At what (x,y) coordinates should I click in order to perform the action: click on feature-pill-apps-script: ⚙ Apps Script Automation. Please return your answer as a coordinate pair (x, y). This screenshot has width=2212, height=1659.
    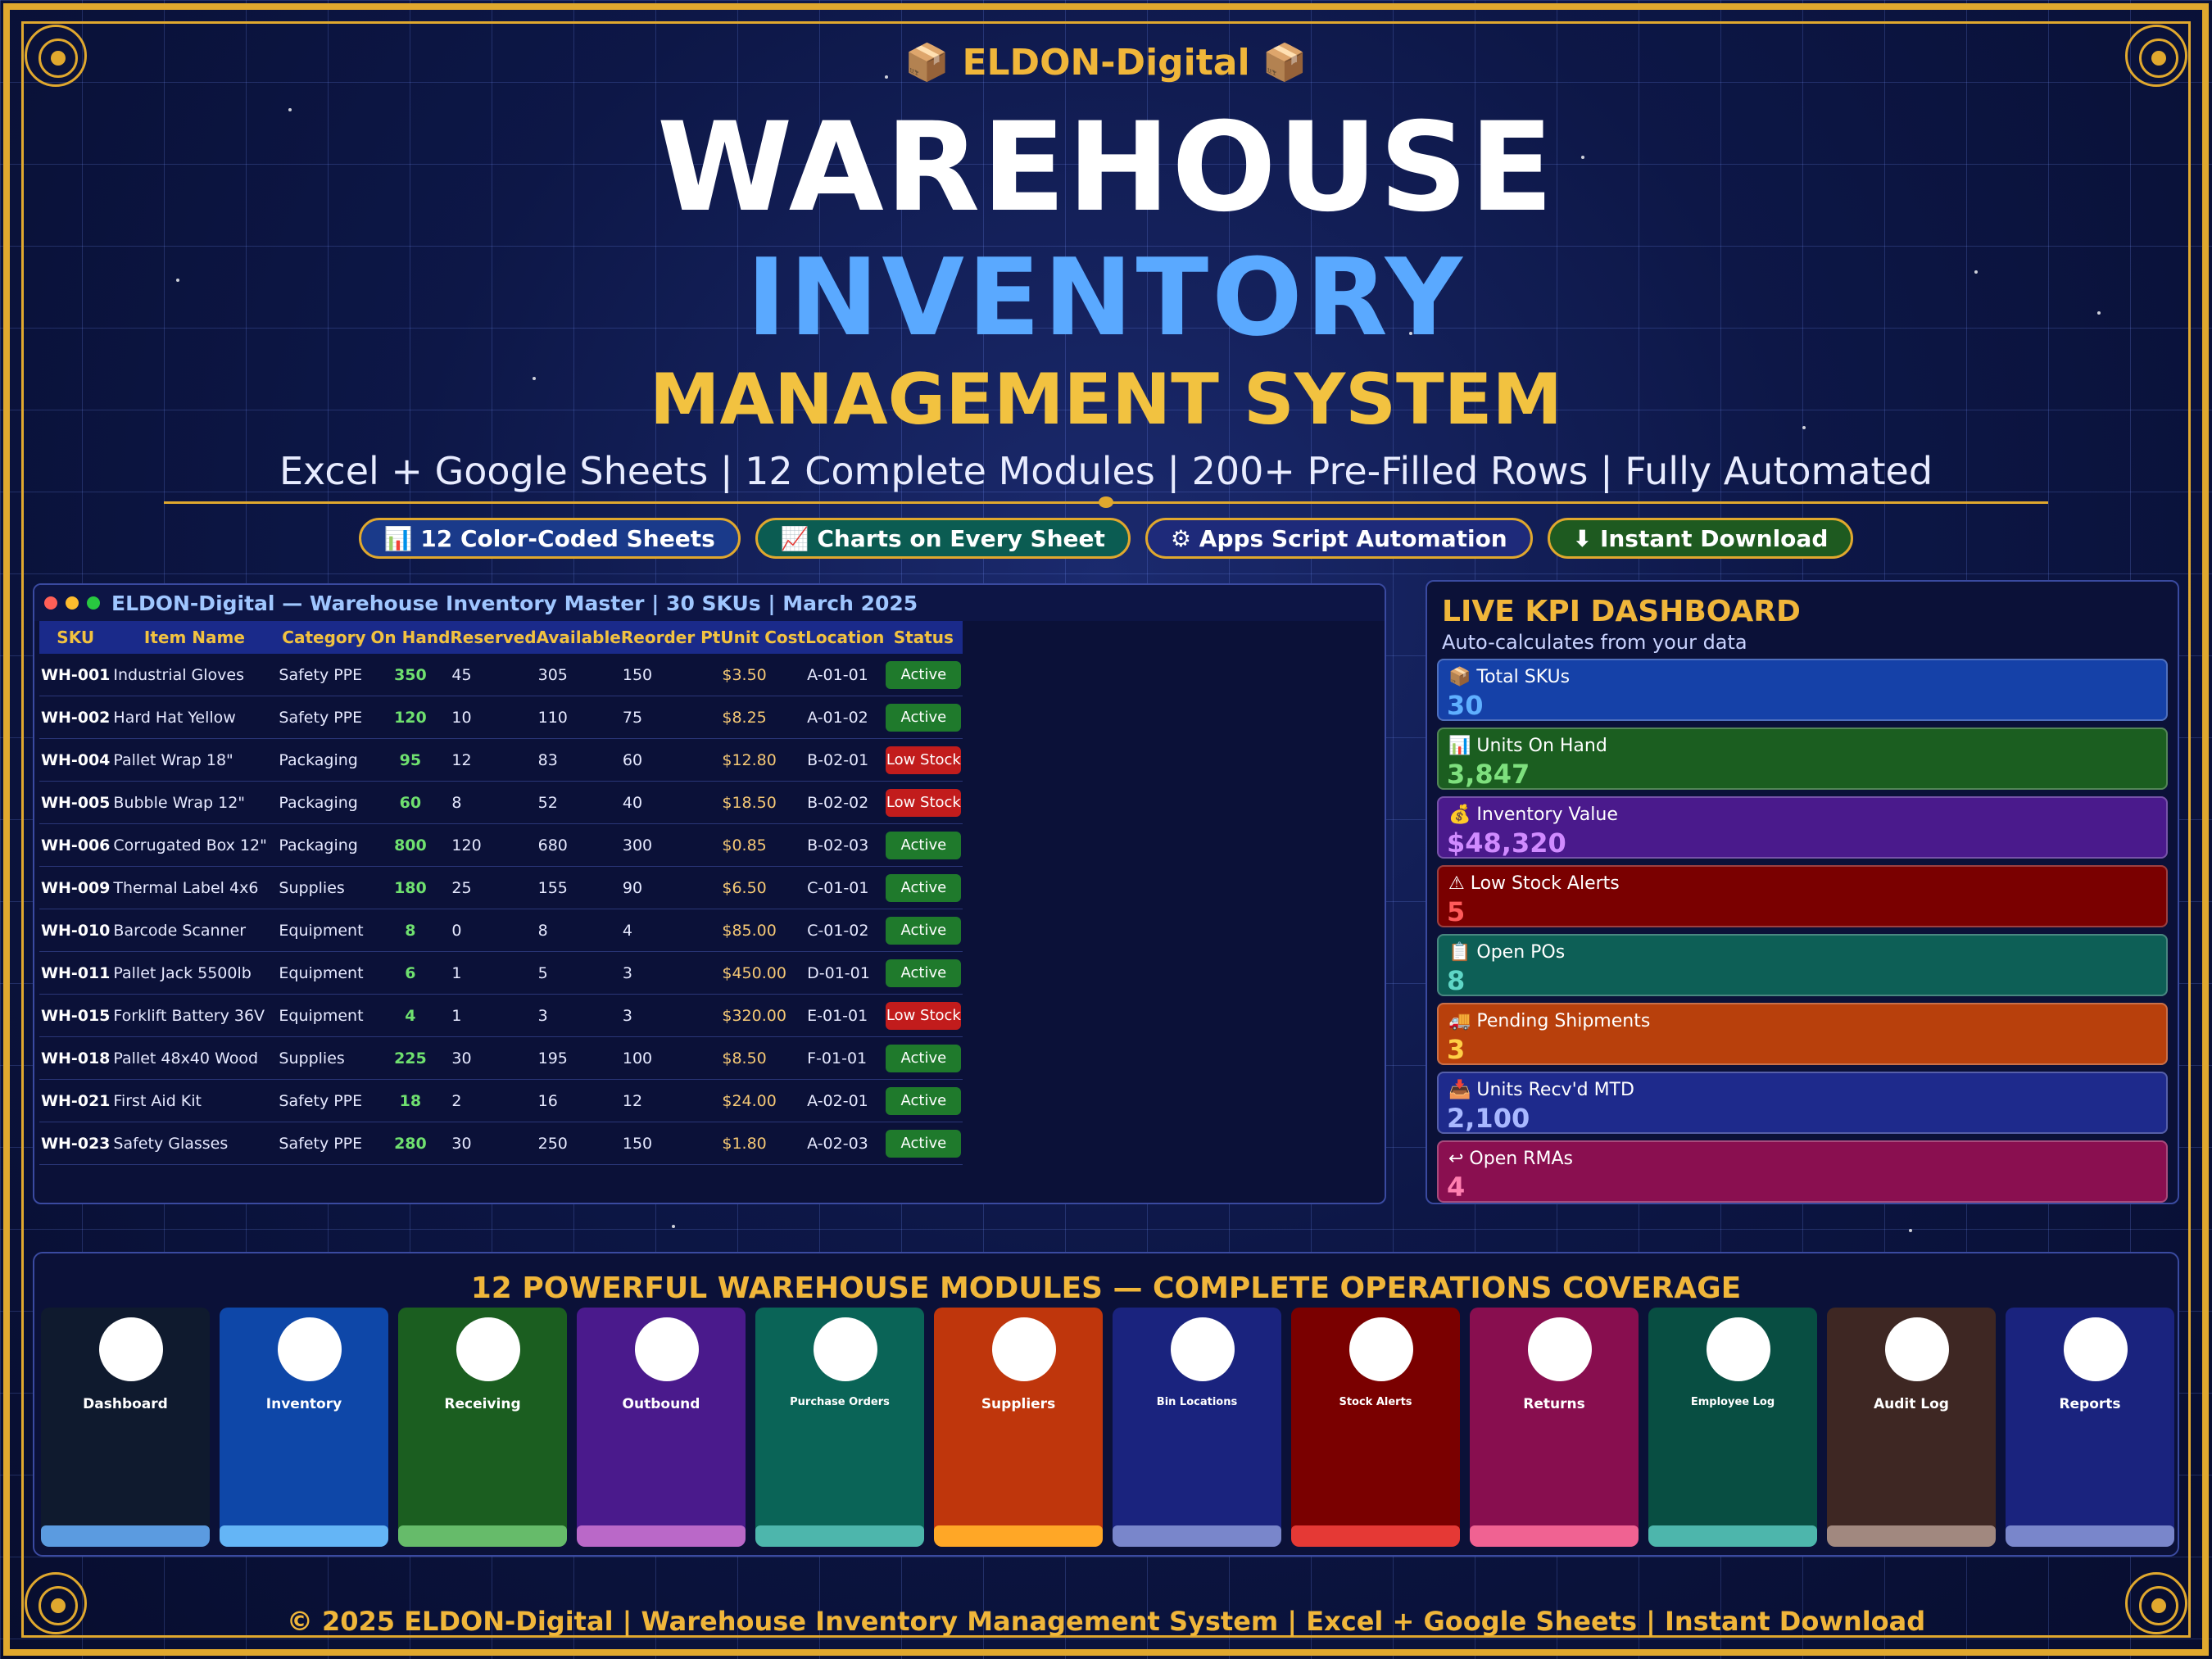
    Looking at the image, I should click on (1339, 538).